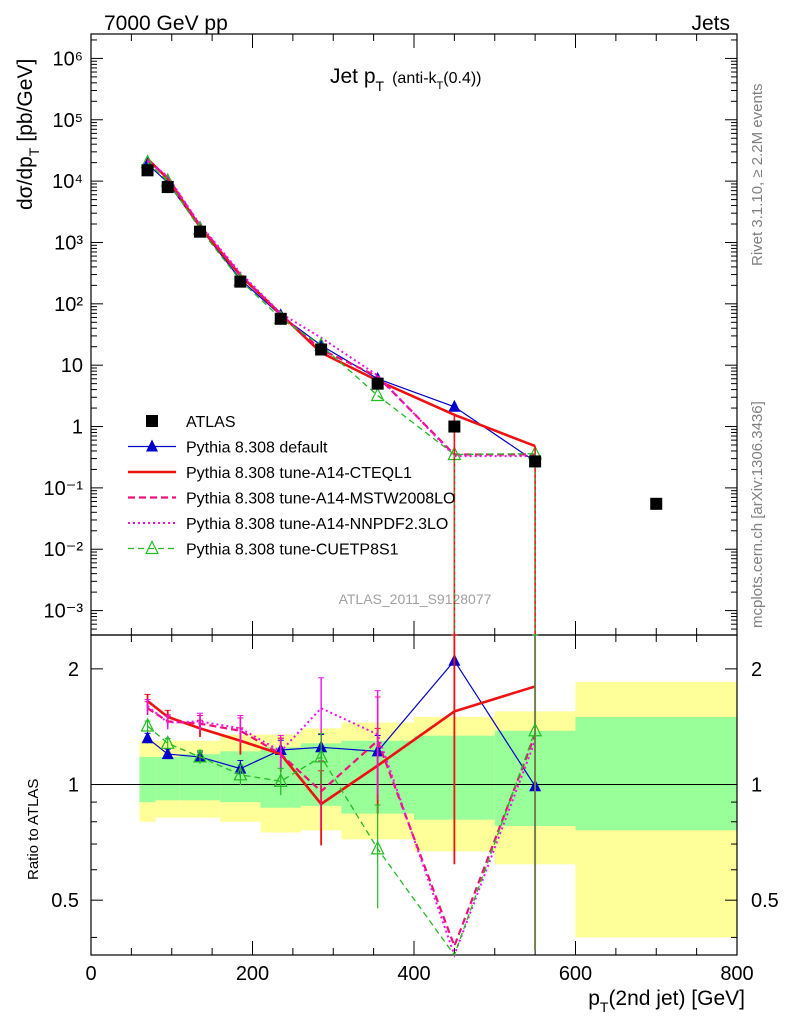 The height and width of the screenshot is (1024, 786). I want to click on plot-title: Jet pT (anti-kT(0.4)), so click(406, 79).